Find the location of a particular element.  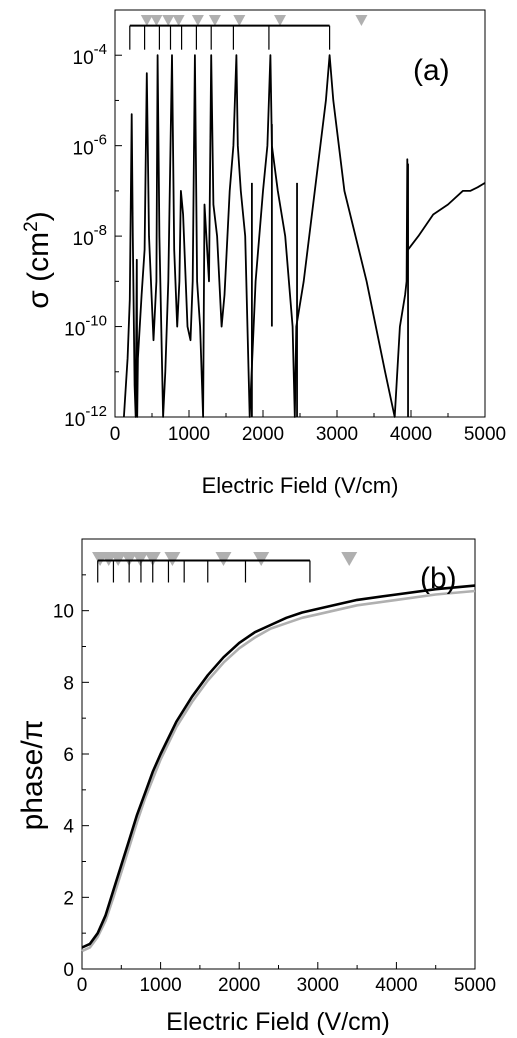

b-y-tick-label: 10 is located at coordinates (63, 612).